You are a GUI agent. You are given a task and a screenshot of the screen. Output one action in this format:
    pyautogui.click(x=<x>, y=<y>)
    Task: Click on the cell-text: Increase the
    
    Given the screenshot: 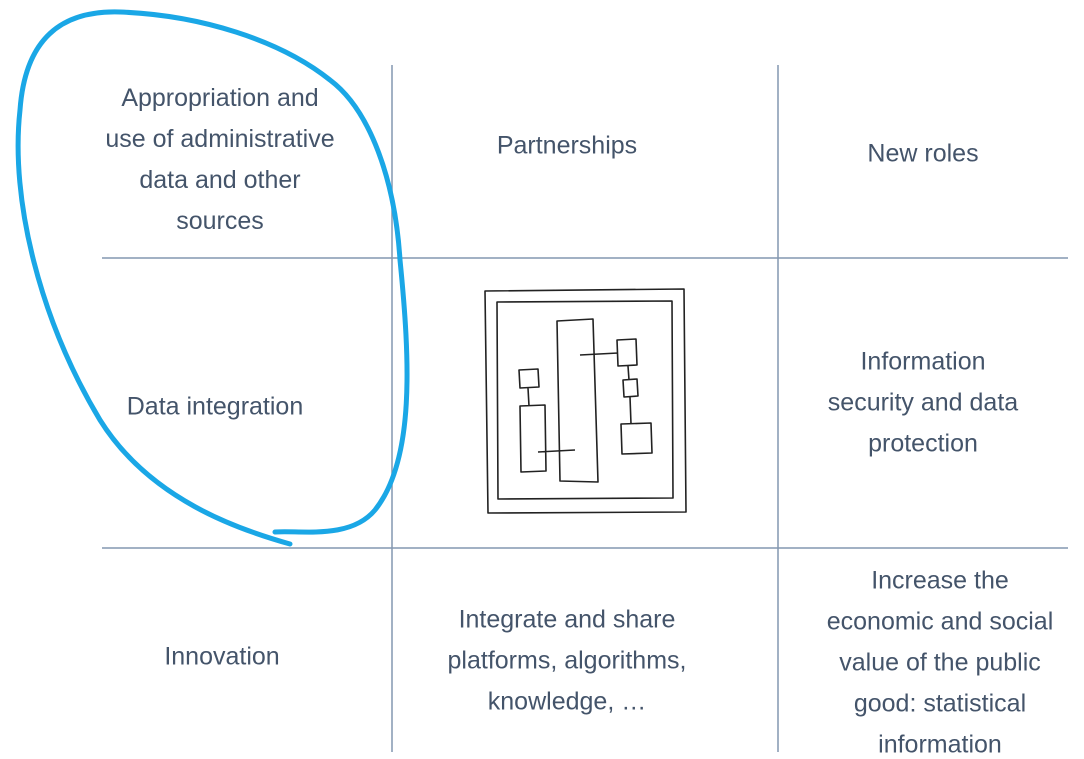 What is the action you would take?
    pyautogui.click(x=940, y=581)
    